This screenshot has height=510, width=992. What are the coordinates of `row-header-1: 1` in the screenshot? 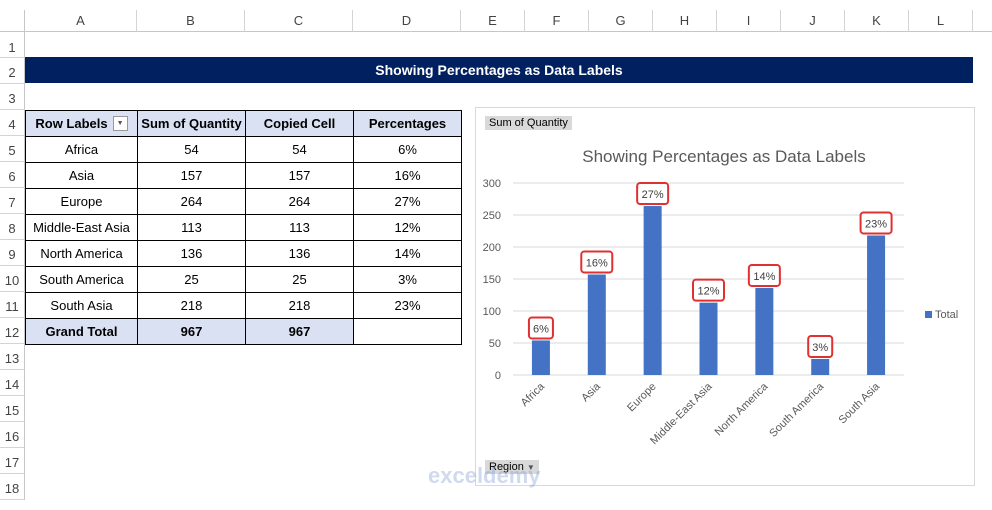 It's located at (12, 45).